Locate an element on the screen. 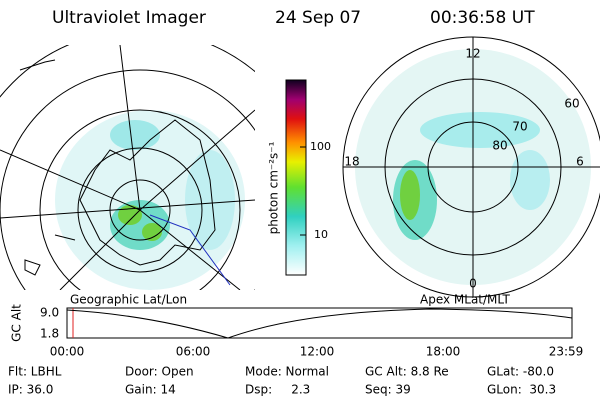 The image size is (600, 400). info-item: IP: 36.0 is located at coordinates (30, 390).